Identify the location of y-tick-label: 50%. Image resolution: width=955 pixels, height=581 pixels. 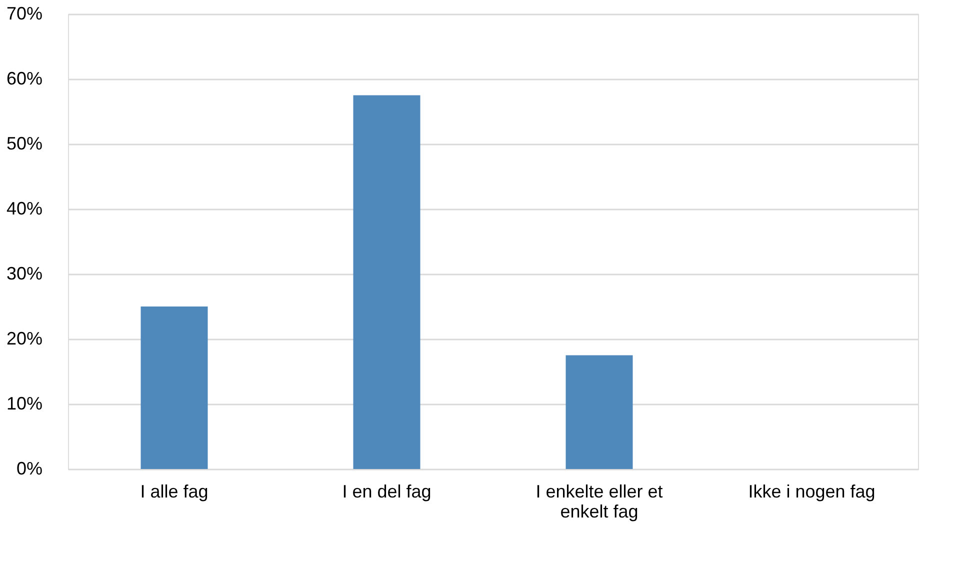
(24, 144).